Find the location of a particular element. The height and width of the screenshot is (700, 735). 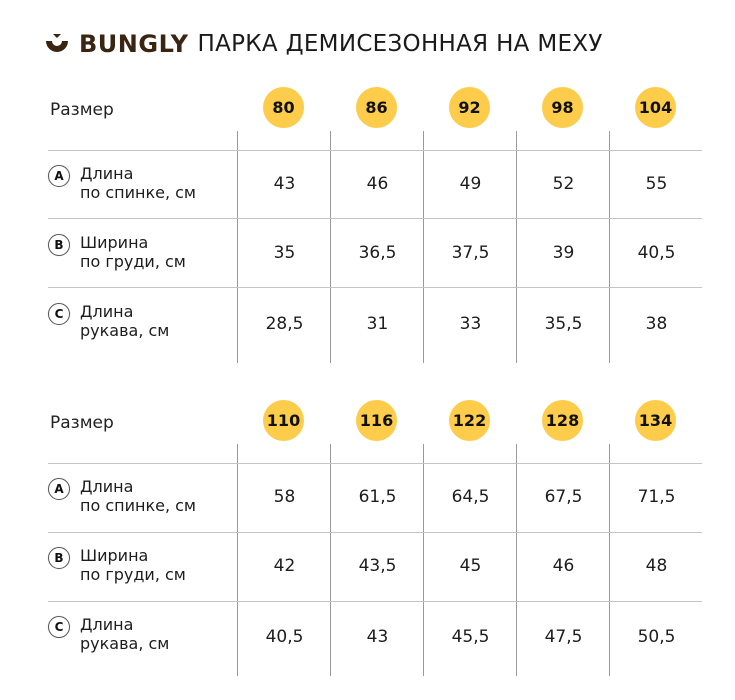

size-badge: 86 is located at coordinates (376, 107).